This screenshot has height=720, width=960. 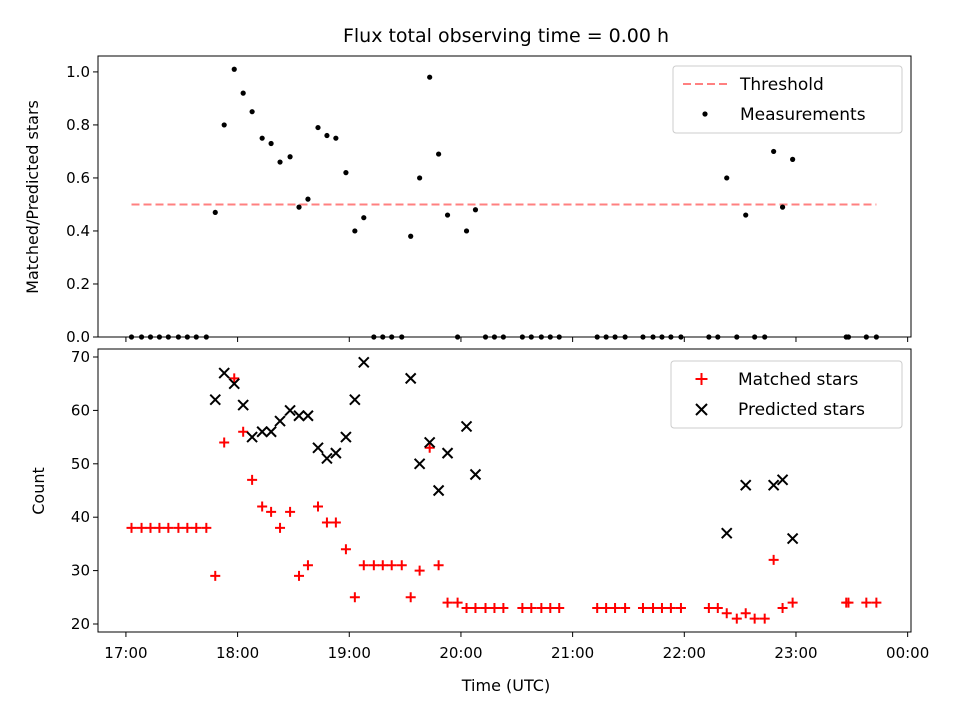 What do you see at coordinates (516, 647) in the screenshot?
I see `counts-x-axis: 17:00 18:00 19:00 20:00 21:00 22:00 23:00 00:00` at bounding box center [516, 647].